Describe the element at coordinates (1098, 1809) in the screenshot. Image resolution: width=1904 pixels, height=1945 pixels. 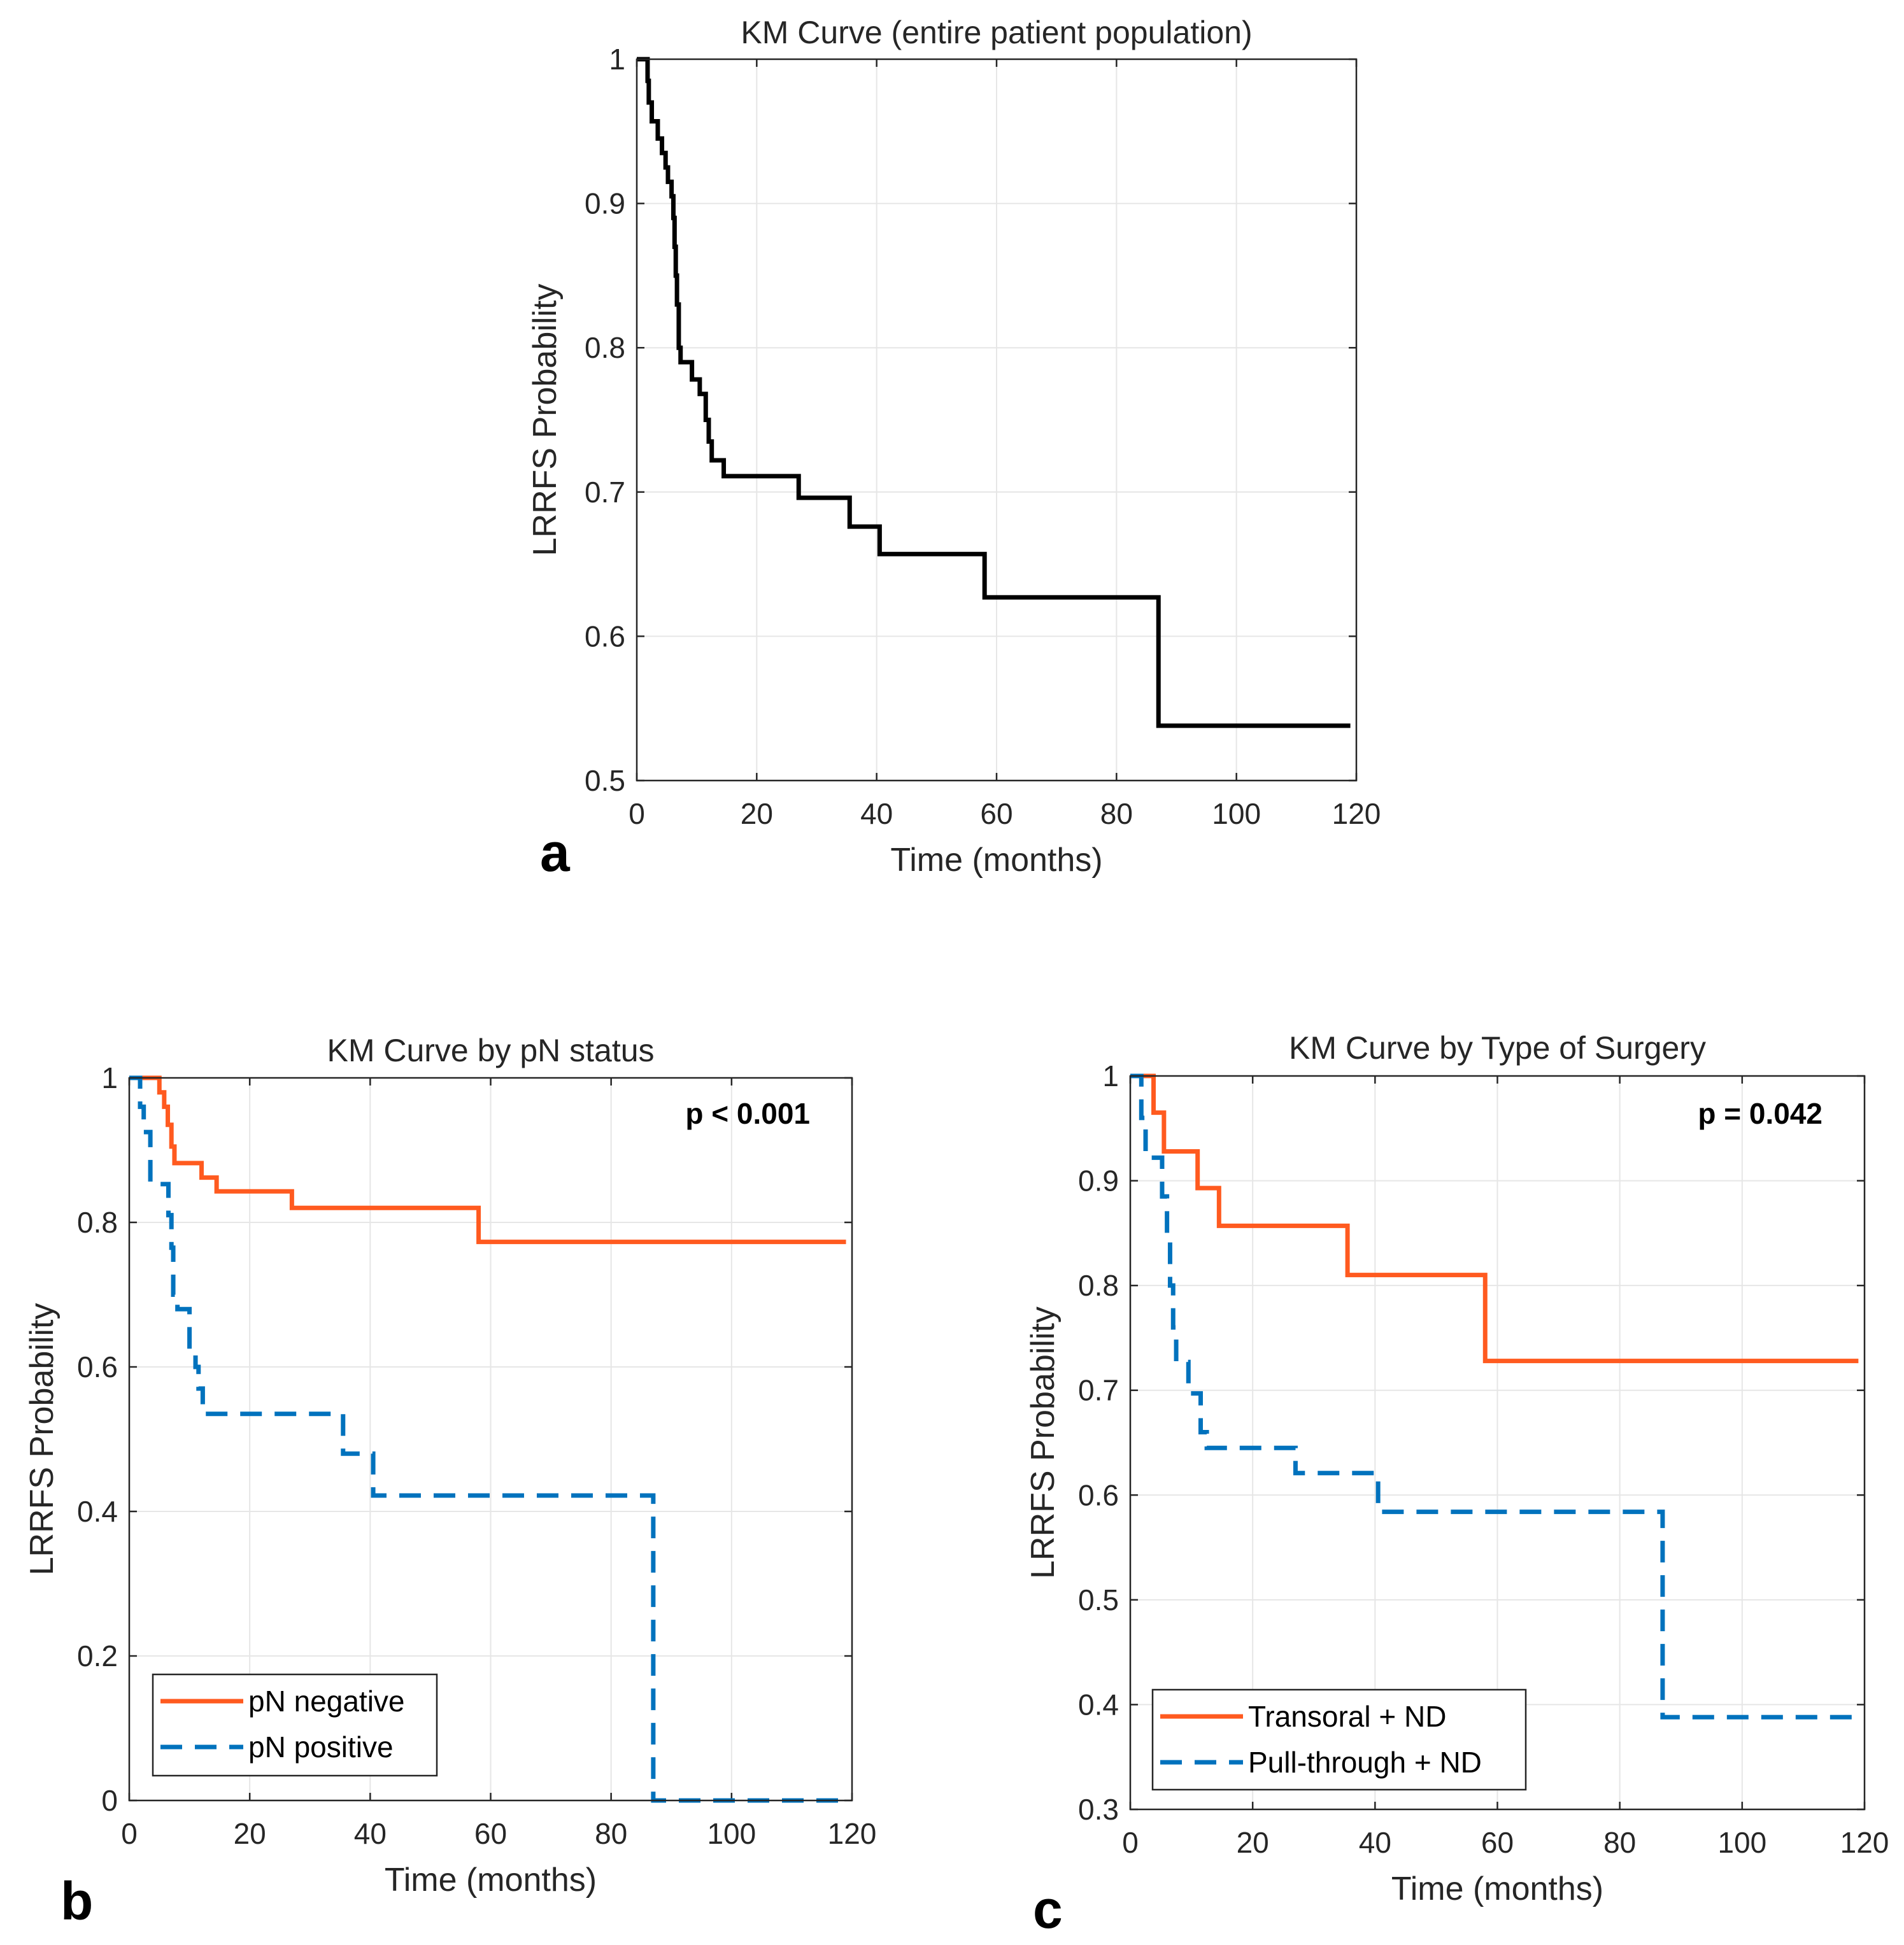
I see `y-tick-label: 0.3` at that location.